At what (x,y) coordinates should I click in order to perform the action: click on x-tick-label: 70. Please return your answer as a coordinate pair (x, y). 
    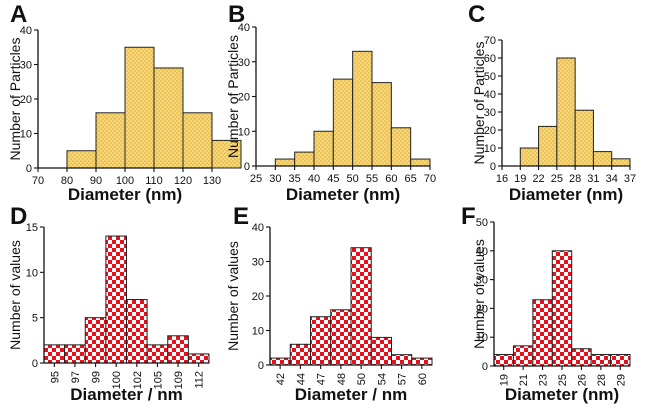
    Looking at the image, I should click on (38, 181).